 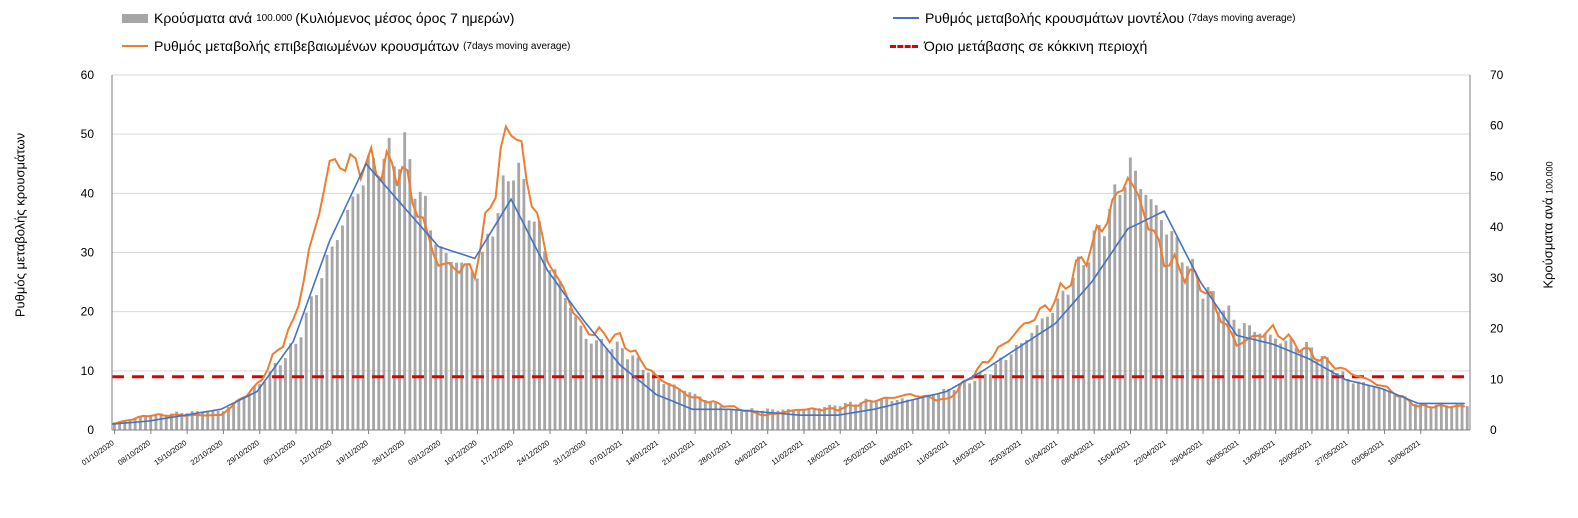 I want to click on x-tick-label: 08/10/2020, so click(x=134, y=452).